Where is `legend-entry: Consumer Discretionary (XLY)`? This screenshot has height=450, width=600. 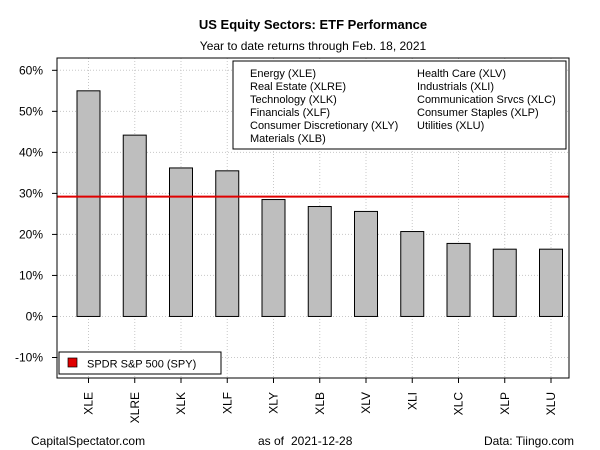 legend-entry: Consumer Discretionary (XLY) is located at coordinates (324, 126).